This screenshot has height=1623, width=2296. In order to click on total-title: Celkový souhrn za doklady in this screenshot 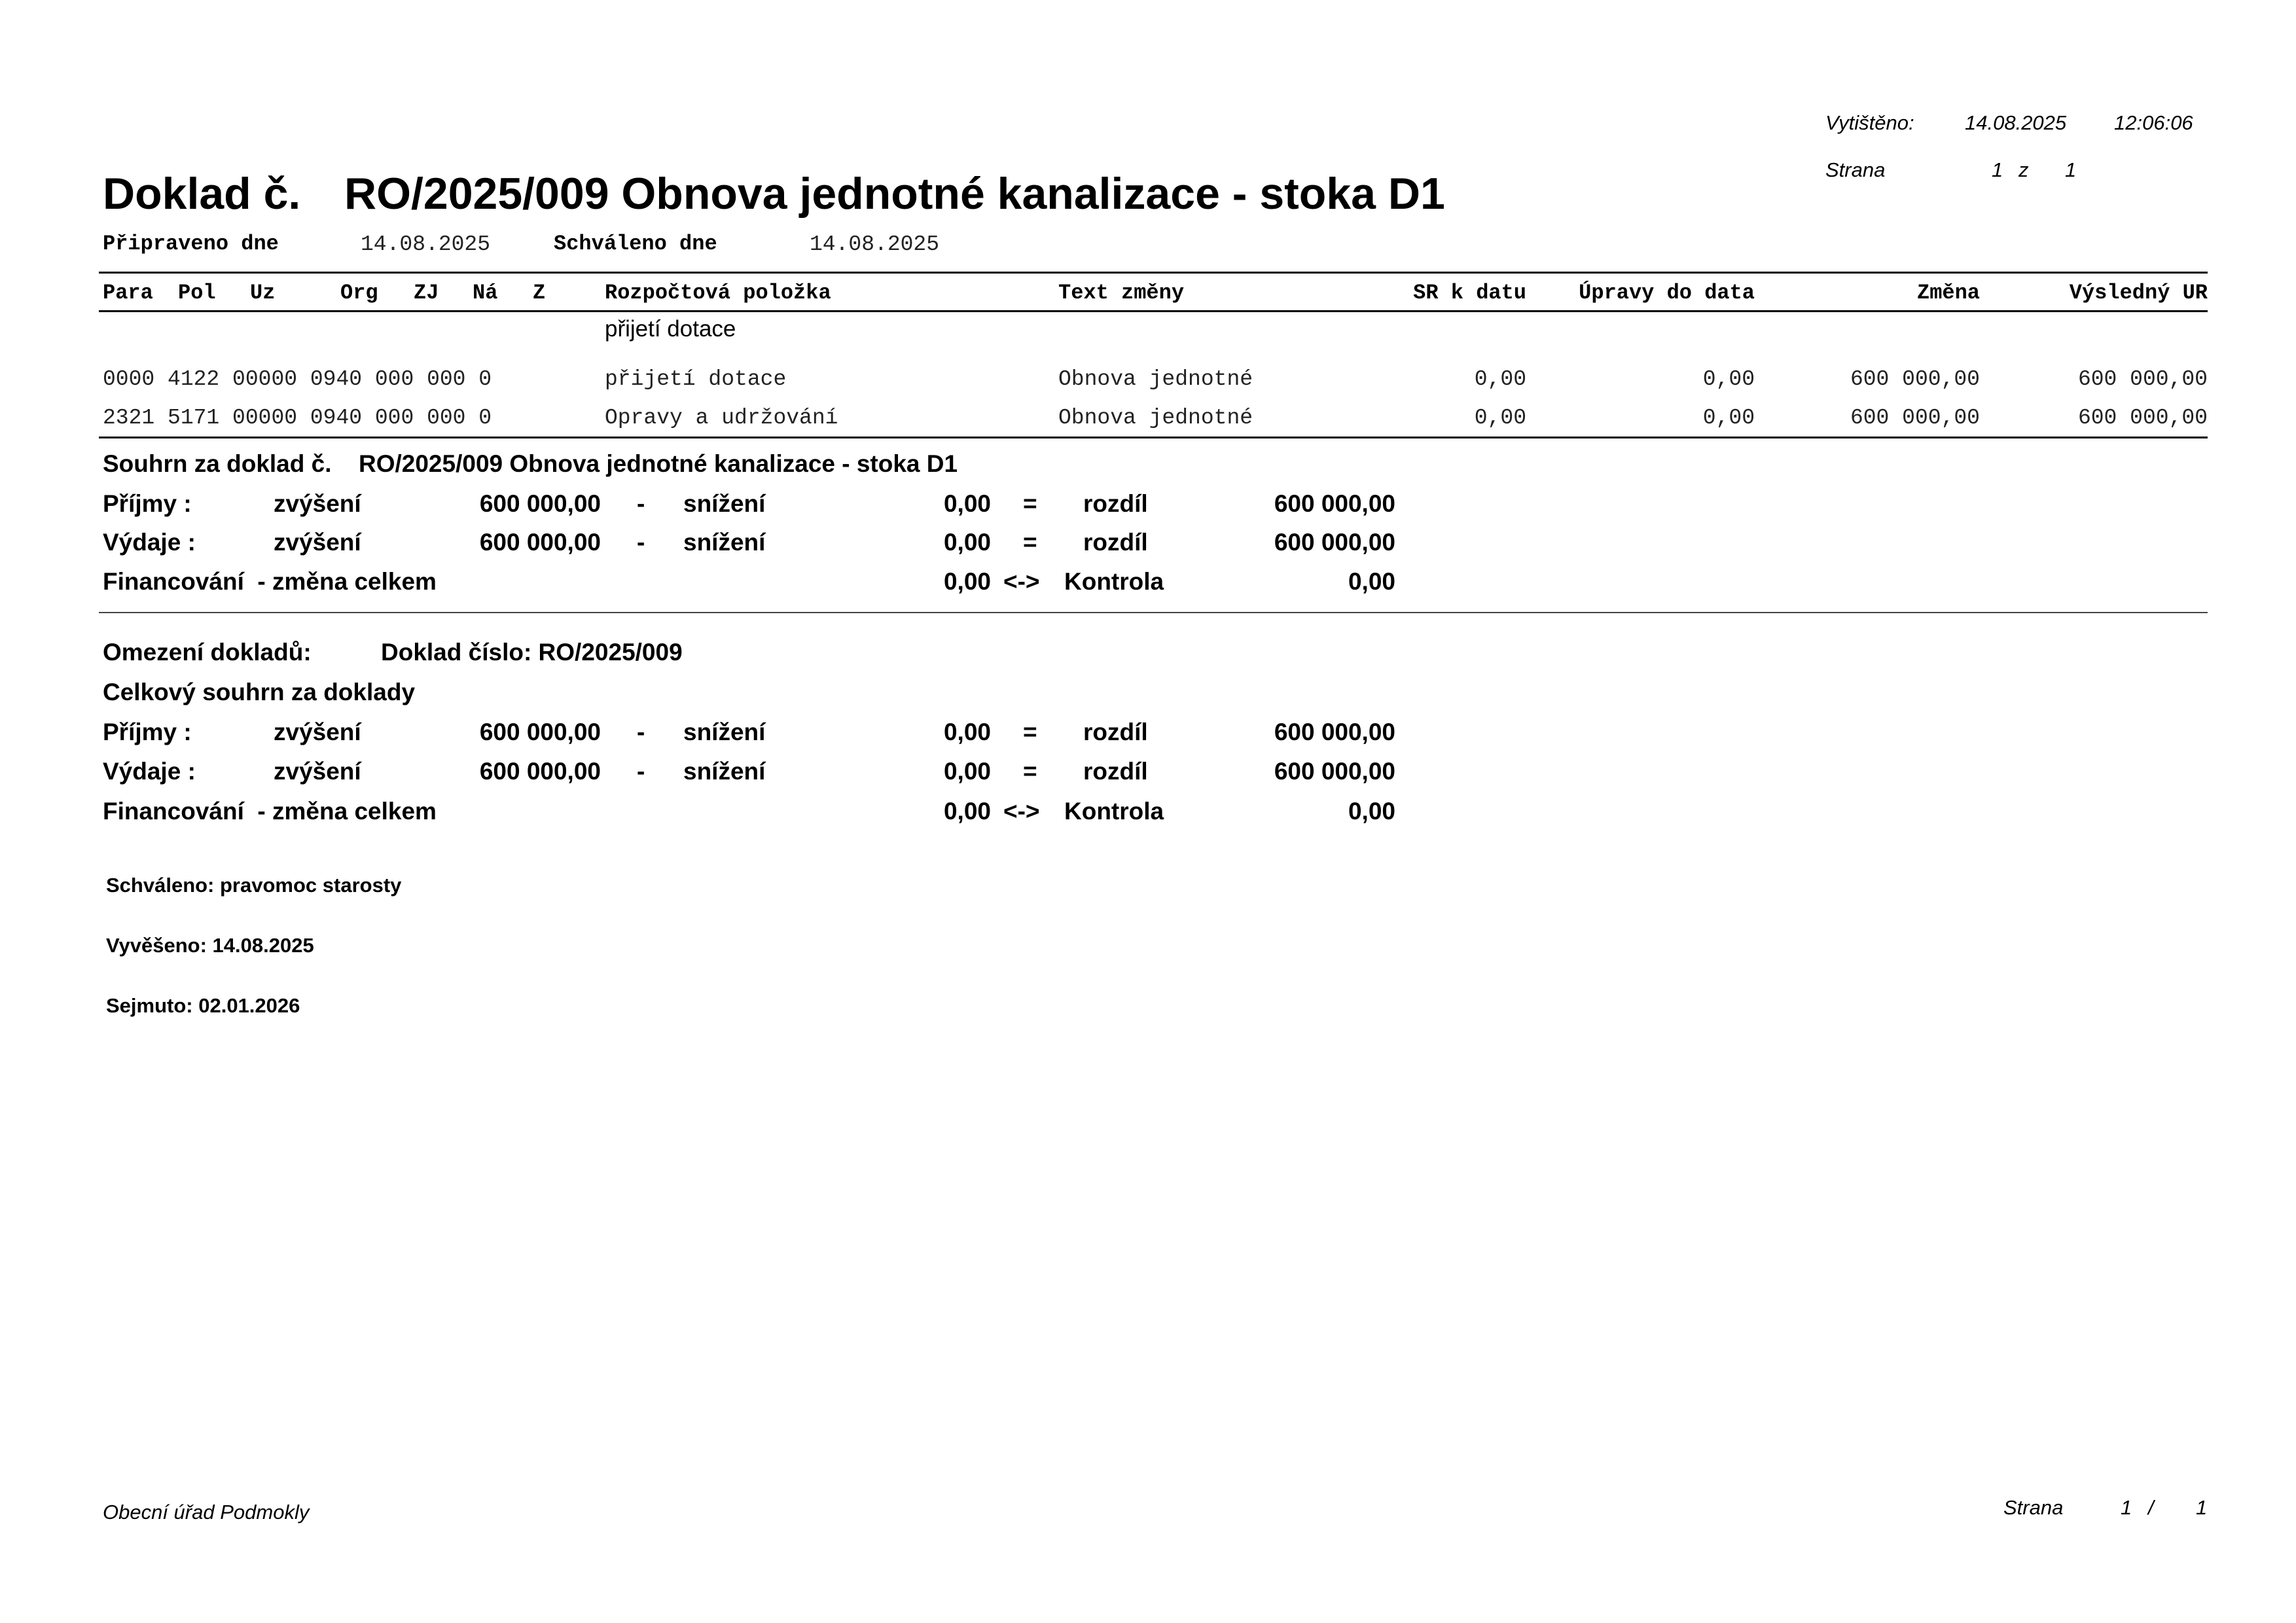, I will do `click(259, 692)`.